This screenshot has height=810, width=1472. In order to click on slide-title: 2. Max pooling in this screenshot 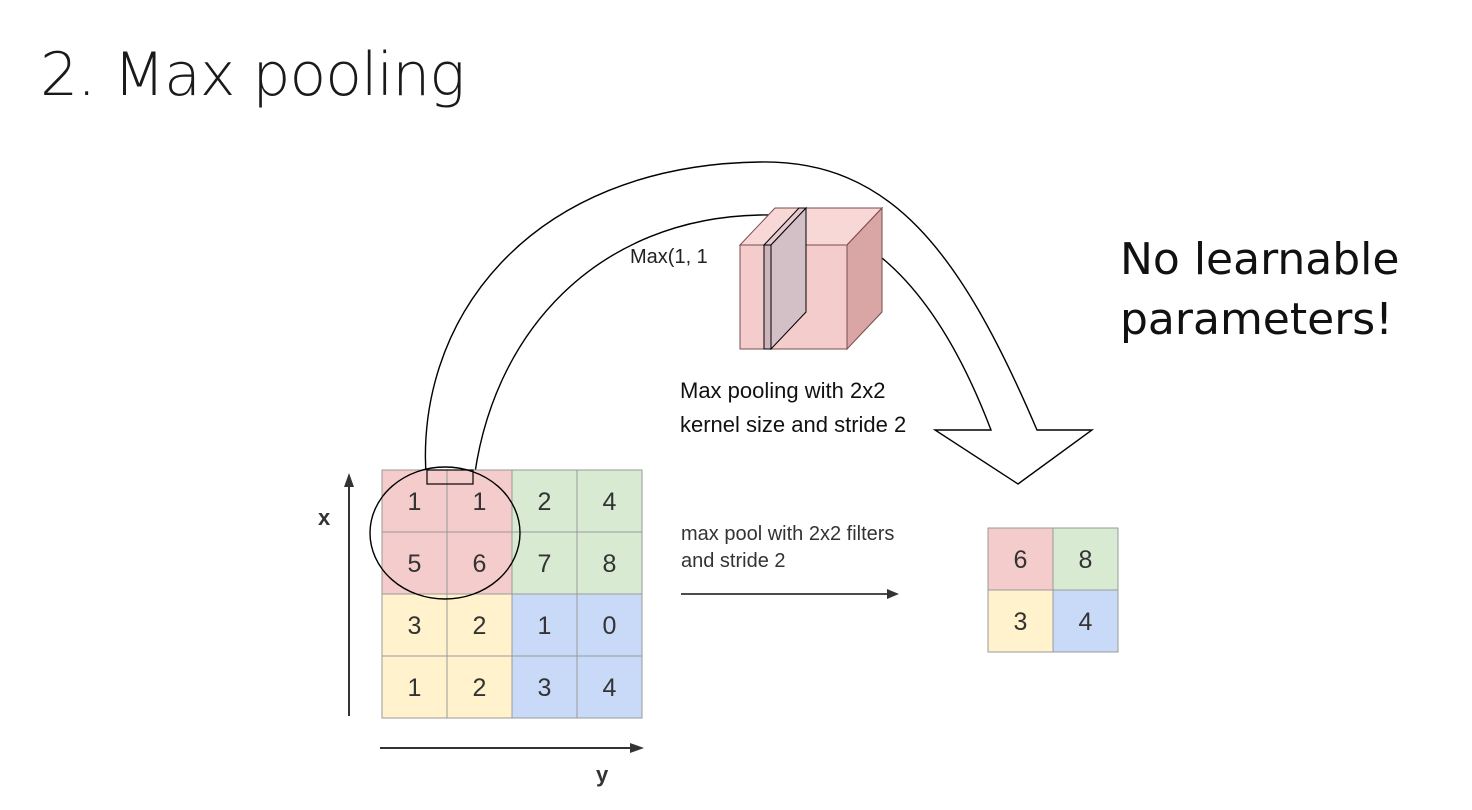, I will do `click(252, 75)`.